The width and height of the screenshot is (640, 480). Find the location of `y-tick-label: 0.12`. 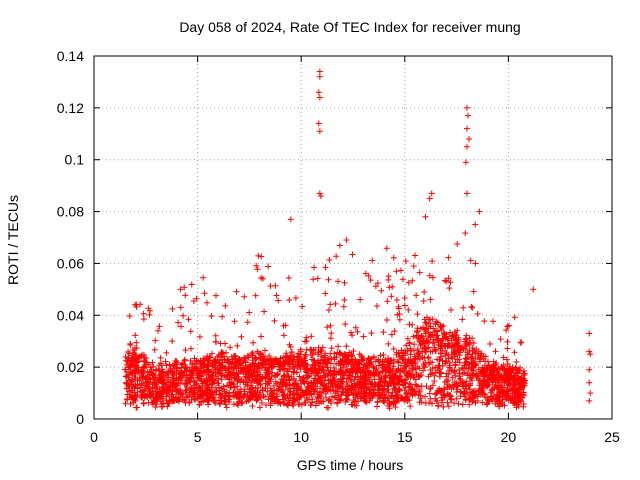

y-tick-label: 0.12 is located at coordinates (70, 108).